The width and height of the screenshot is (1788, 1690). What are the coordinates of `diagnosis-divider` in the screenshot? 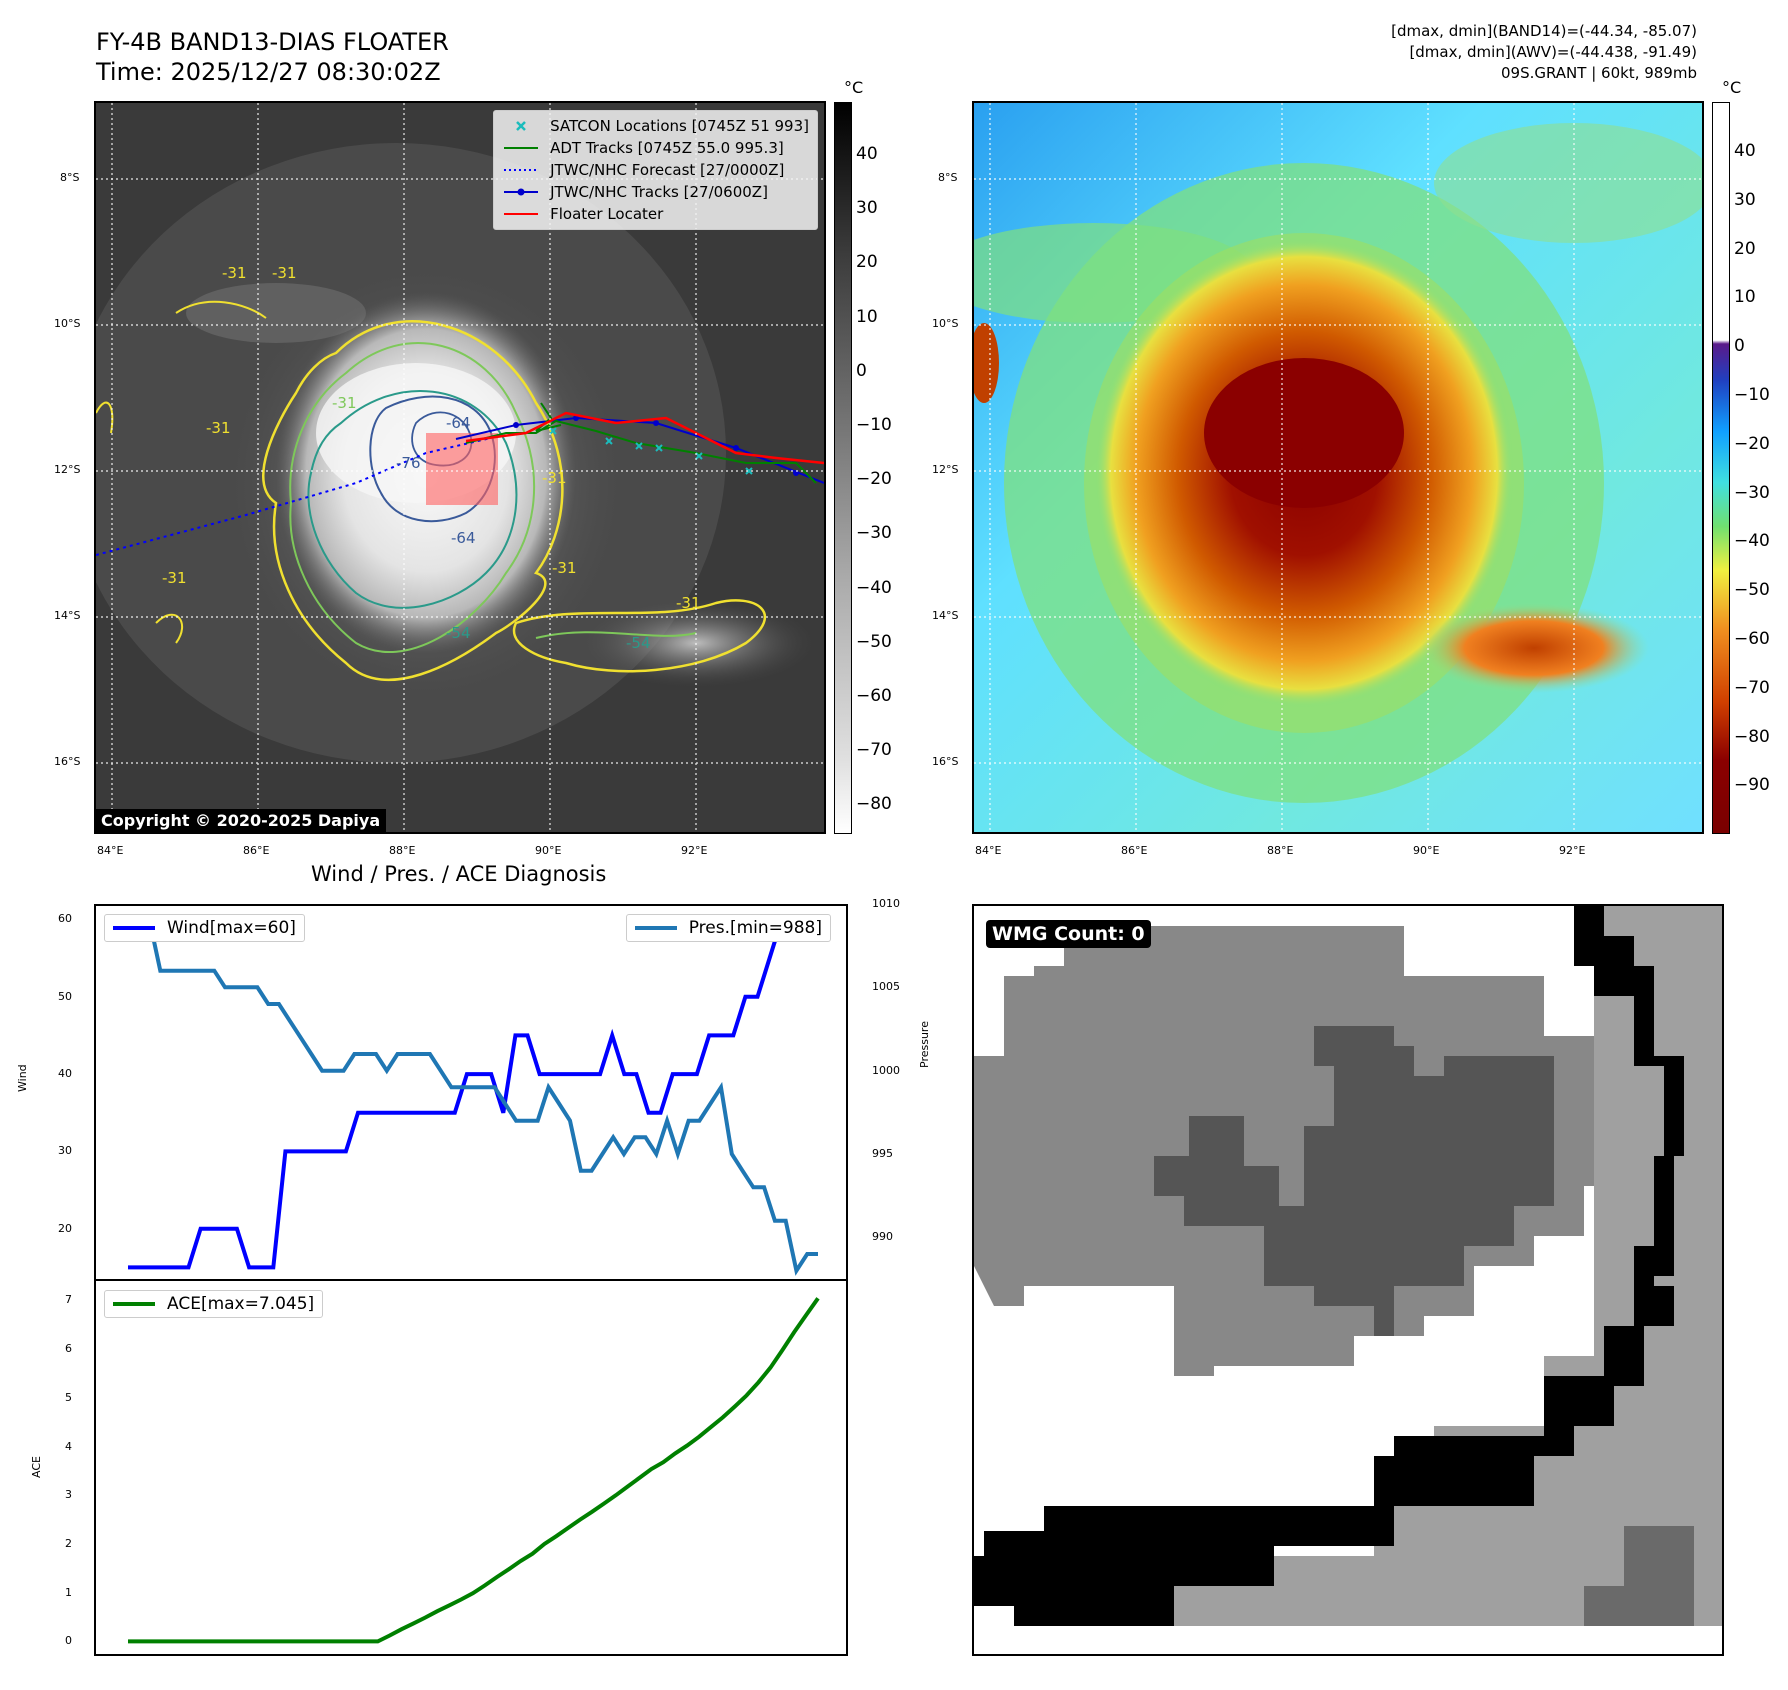 It's located at (471, 1280).